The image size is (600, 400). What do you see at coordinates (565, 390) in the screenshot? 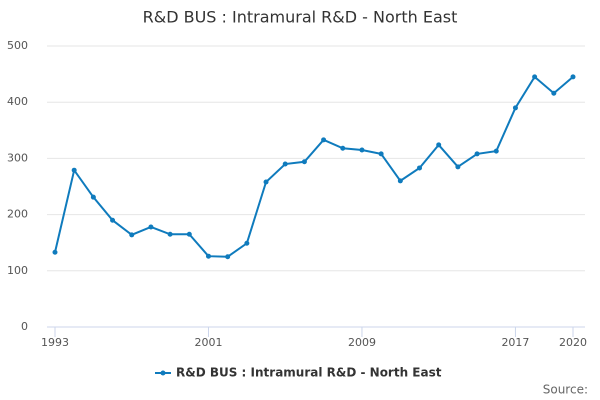
I see `source: Source:` at bounding box center [565, 390].